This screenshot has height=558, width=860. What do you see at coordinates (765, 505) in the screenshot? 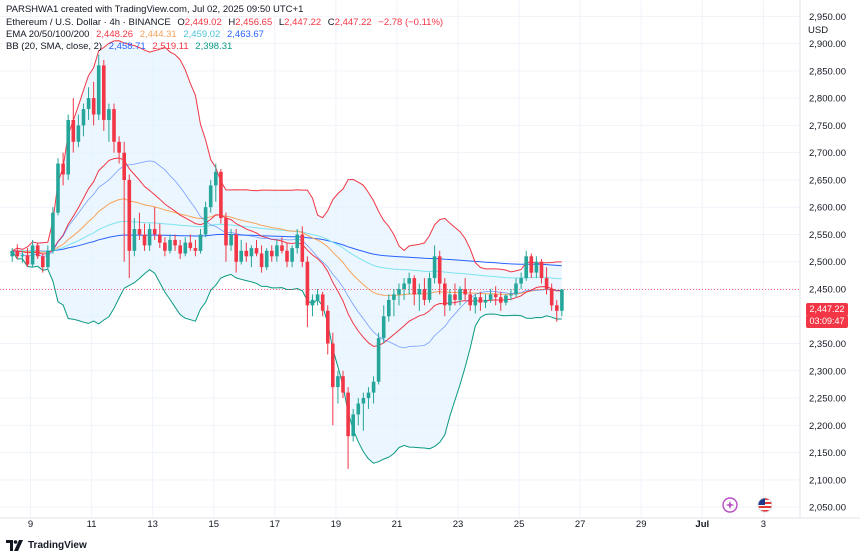
I see `us-flag-events-icon` at bounding box center [765, 505].